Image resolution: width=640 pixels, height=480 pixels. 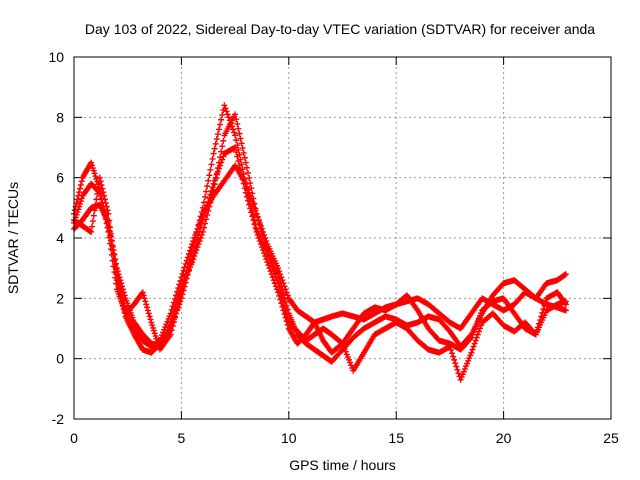 I want to click on x-tick-label: 25, so click(x=611, y=438).